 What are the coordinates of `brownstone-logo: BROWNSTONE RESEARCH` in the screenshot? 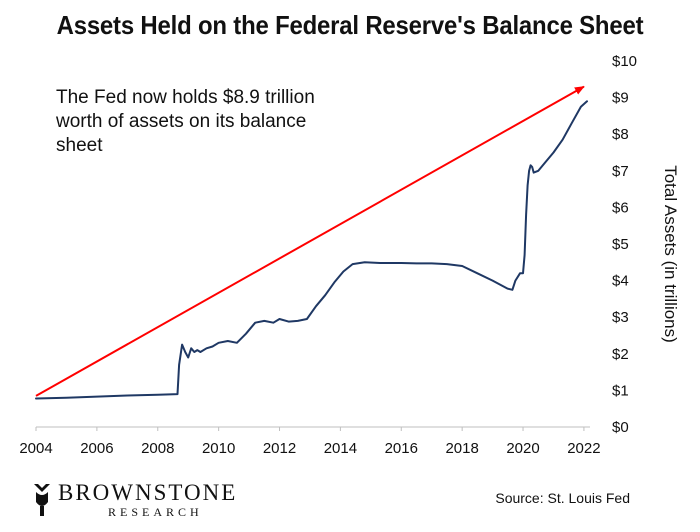 It's located at (150, 501).